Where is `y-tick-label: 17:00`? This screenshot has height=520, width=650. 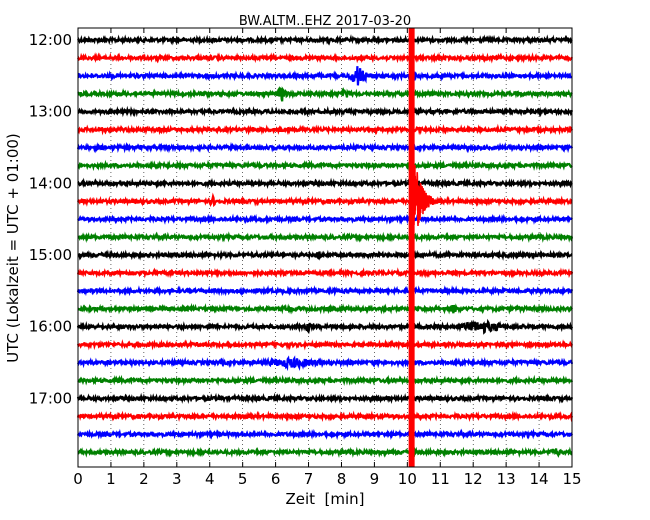 y-tick-label: 17:00 is located at coordinates (50, 398).